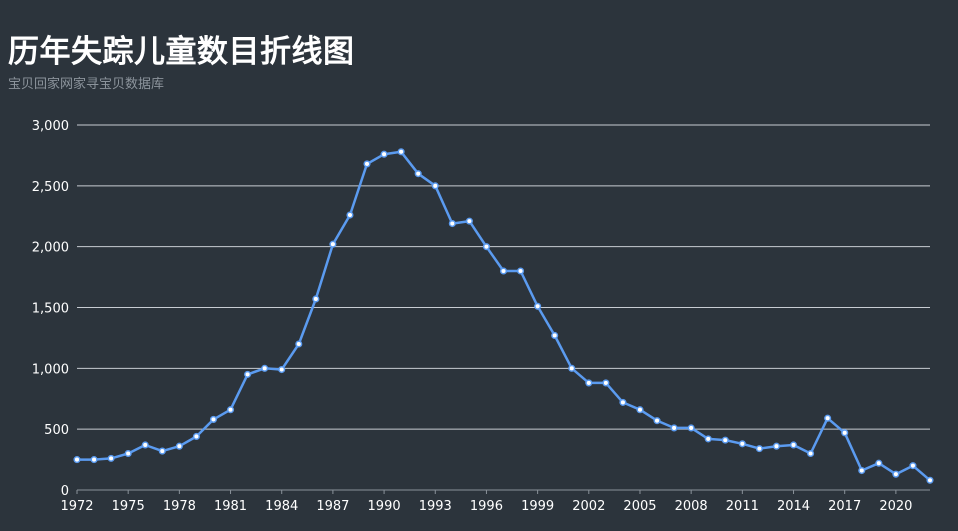 This screenshot has width=958, height=531. I want to click on x-tick-label: 2002, so click(588, 506).